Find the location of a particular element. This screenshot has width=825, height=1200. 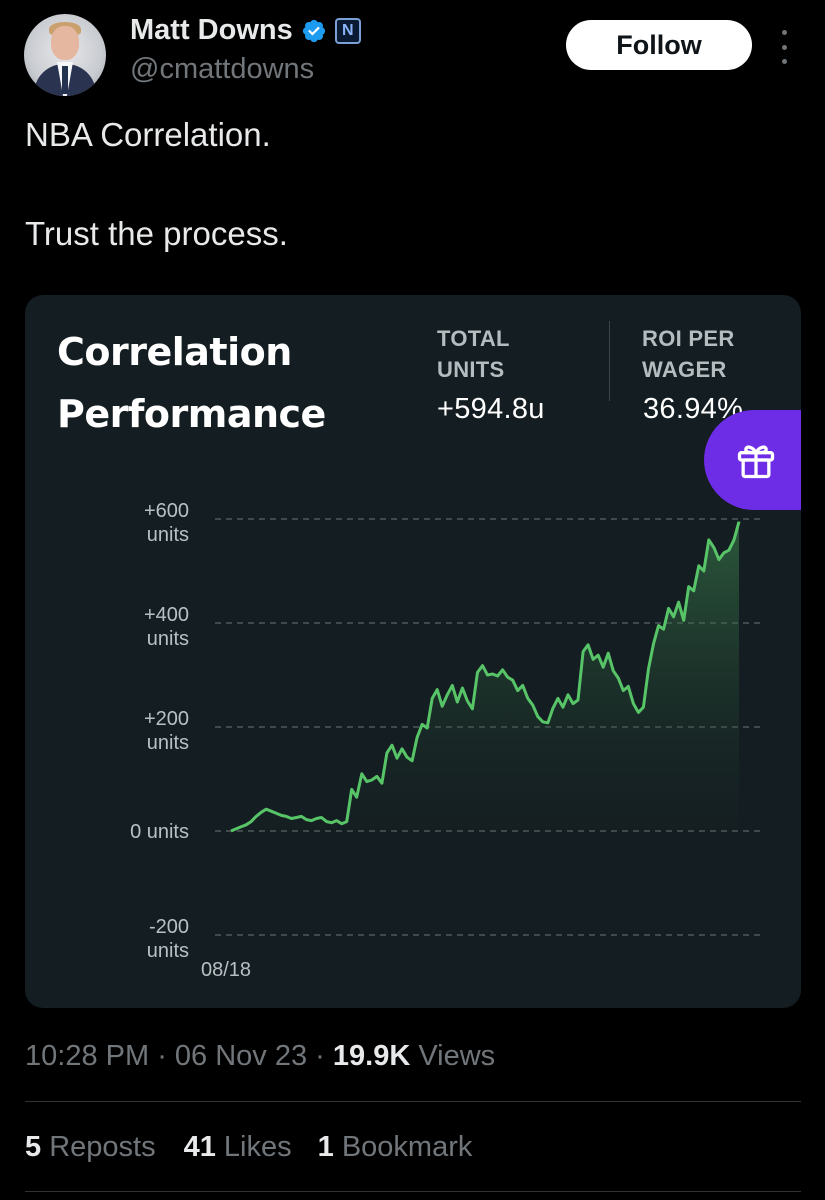

author-name: Matt Downs is located at coordinates (211, 30).